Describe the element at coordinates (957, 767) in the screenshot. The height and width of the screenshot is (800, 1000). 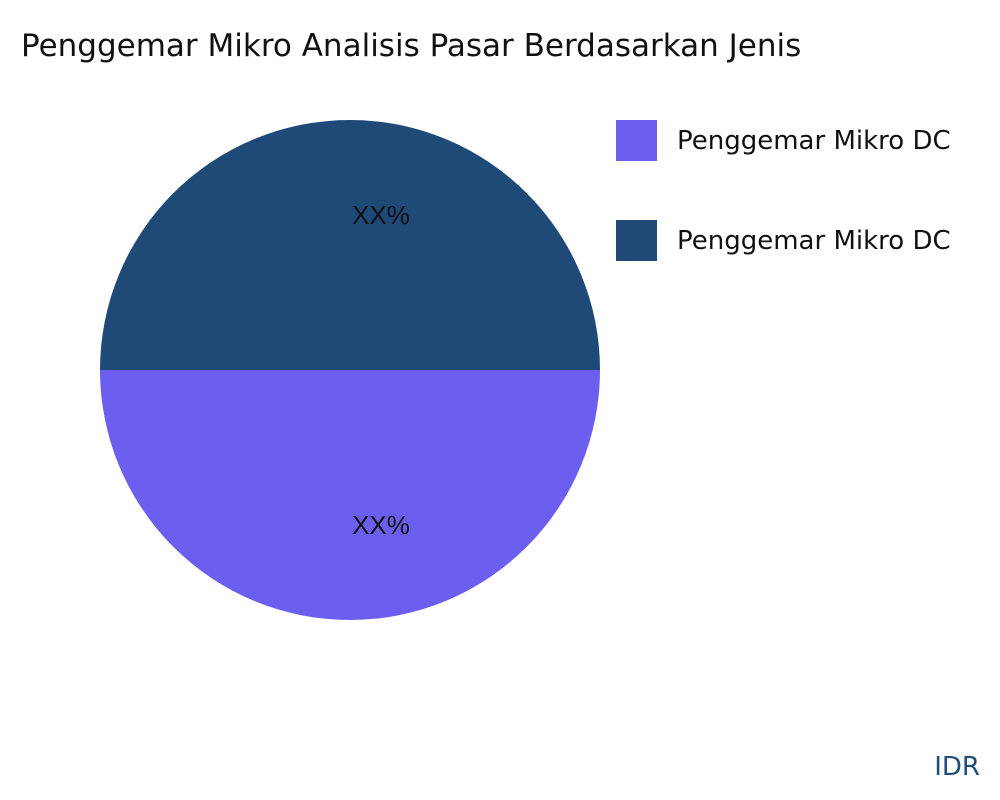
I see `brand-logo-text: IDR` at that location.